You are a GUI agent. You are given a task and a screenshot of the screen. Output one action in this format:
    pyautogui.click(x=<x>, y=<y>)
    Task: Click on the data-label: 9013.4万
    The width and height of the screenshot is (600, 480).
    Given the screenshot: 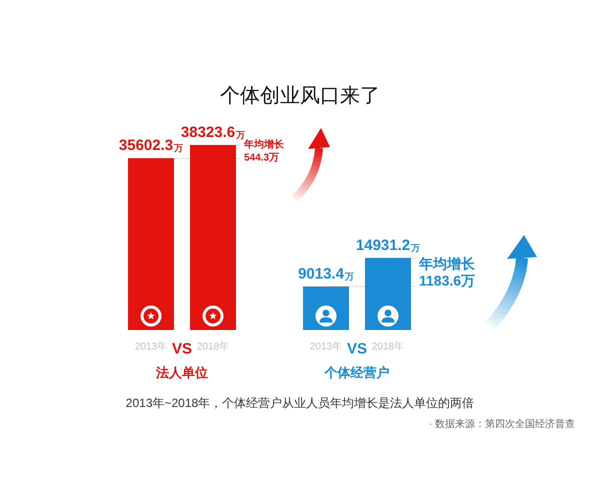 What is the action you would take?
    pyautogui.click(x=326, y=273)
    